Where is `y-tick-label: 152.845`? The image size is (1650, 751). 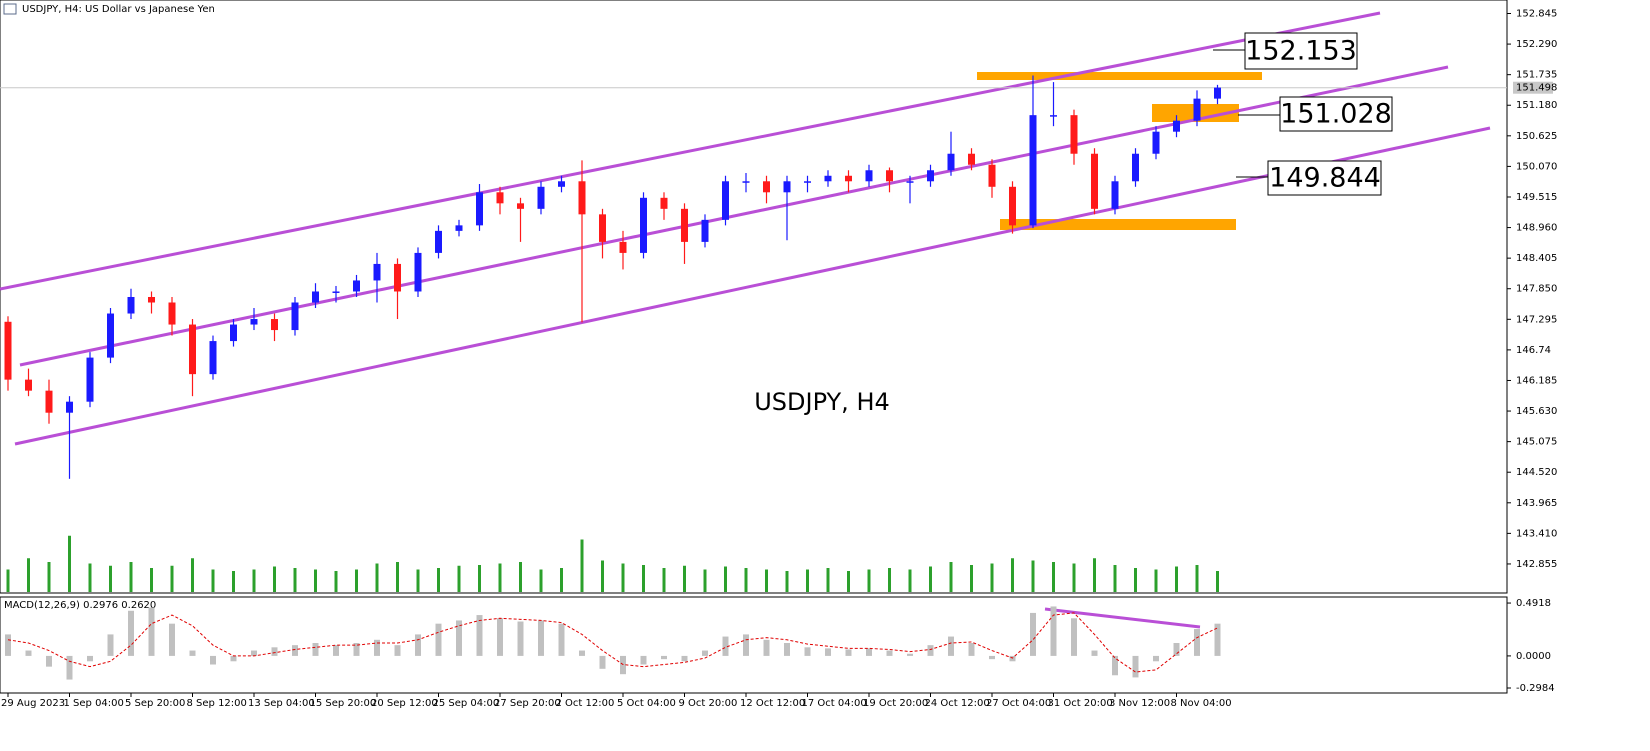 y-tick-label: 152.845 is located at coordinates (1536, 13).